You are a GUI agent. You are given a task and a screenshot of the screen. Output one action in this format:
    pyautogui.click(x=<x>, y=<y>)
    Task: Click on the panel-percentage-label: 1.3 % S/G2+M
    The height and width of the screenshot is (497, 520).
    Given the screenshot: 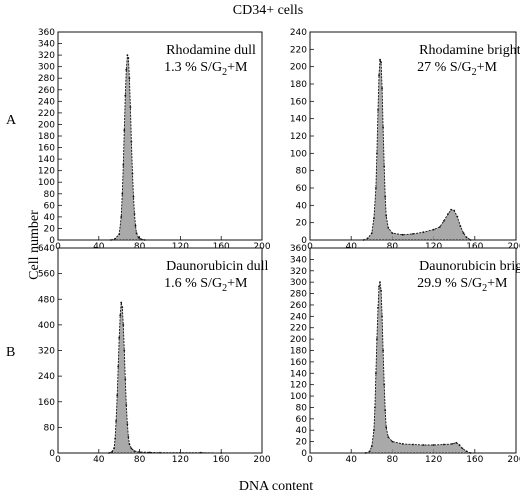 What is the action you would take?
    pyautogui.click(x=206, y=69)
    